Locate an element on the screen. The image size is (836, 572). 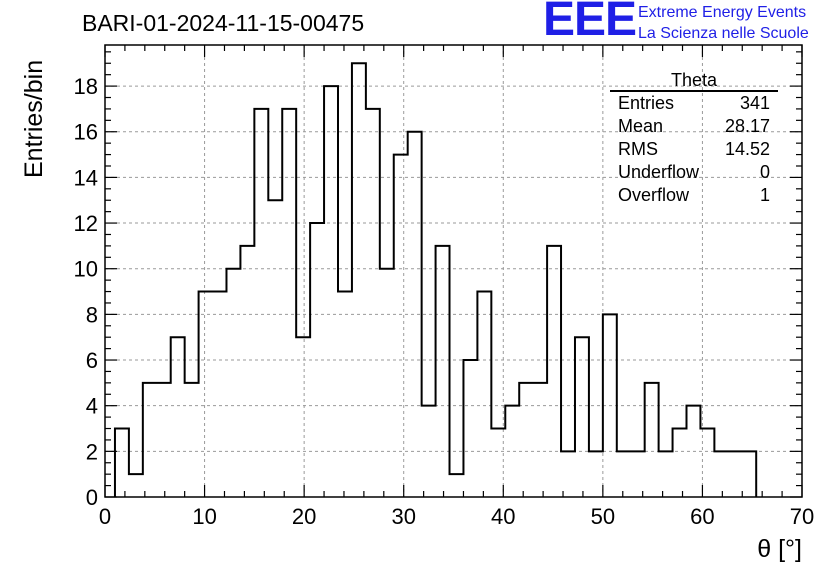
stats-value: 14.52 is located at coordinates (747, 149).